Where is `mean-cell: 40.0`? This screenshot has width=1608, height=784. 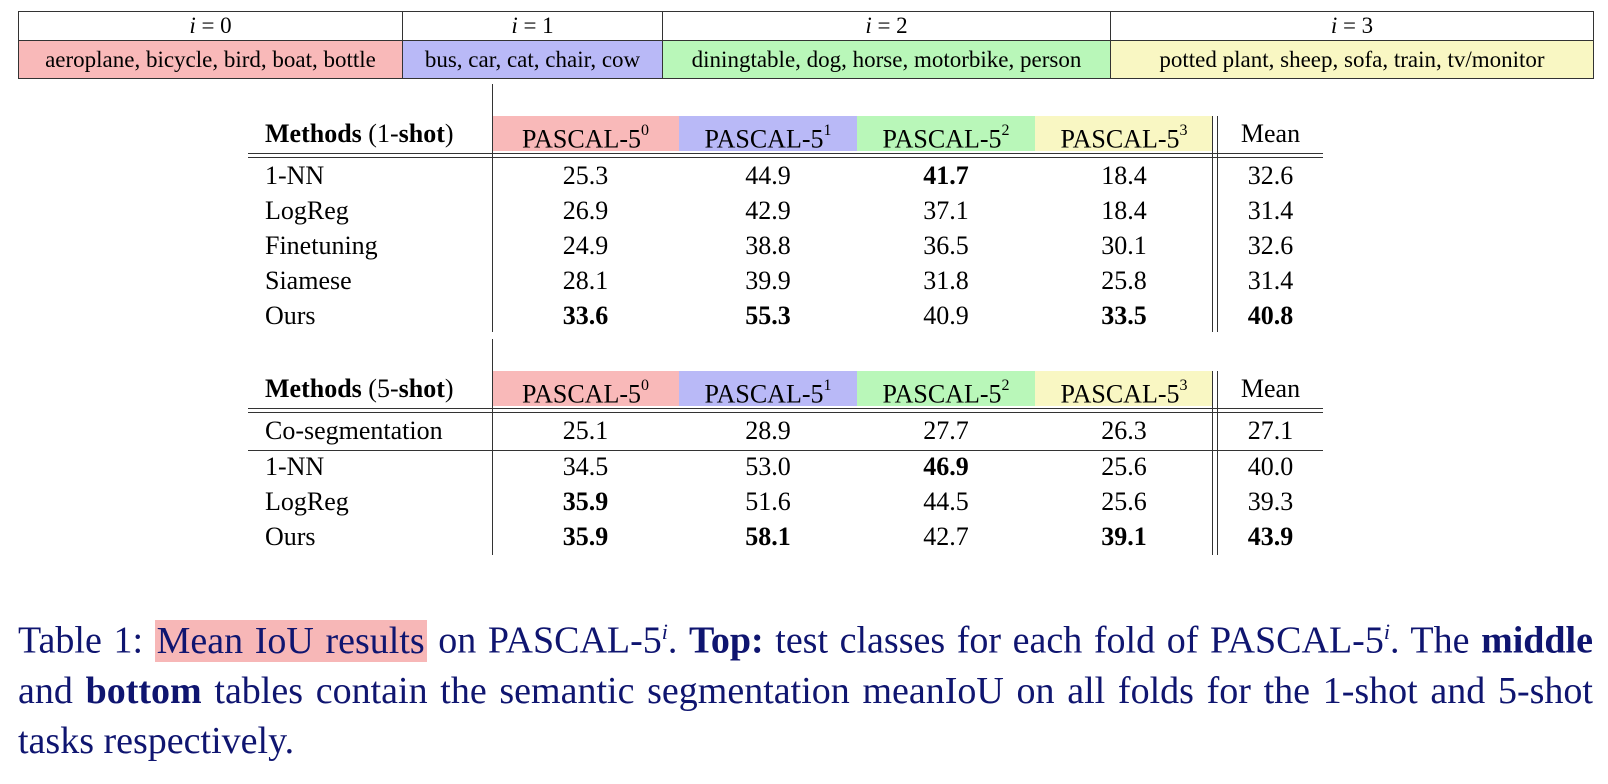 mean-cell: 40.0 is located at coordinates (1270, 466).